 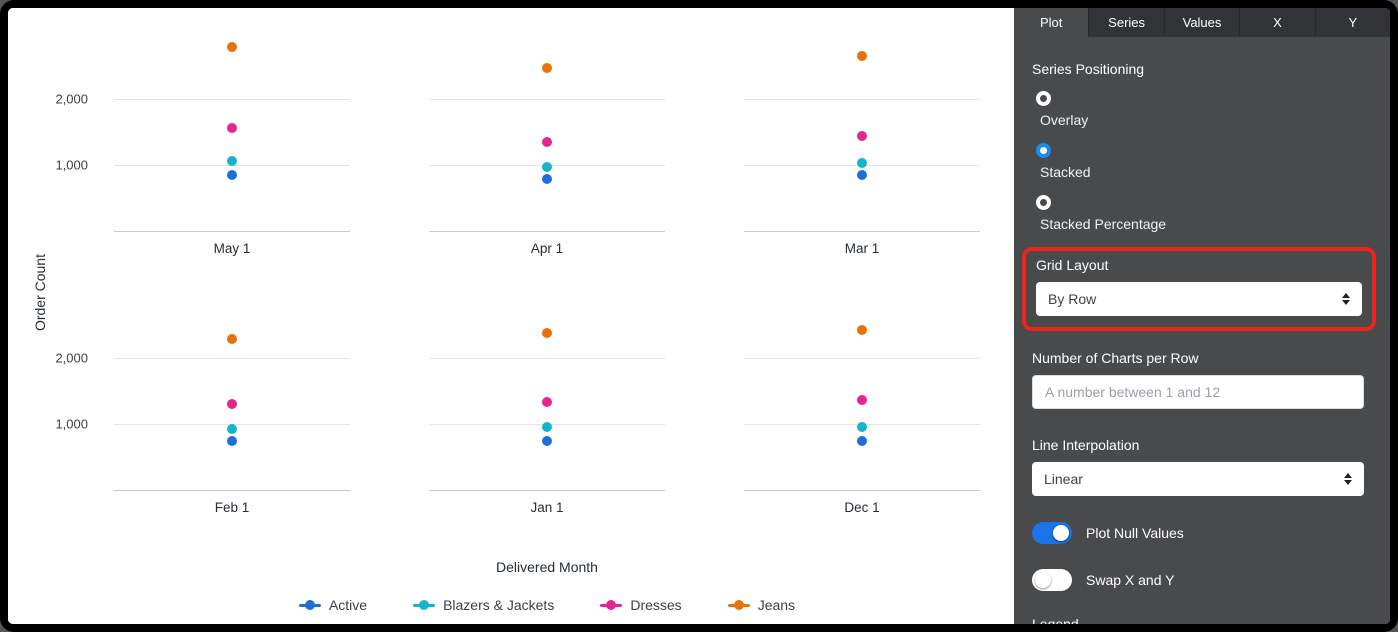 What do you see at coordinates (348, 605) in the screenshot?
I see `legend-label: Active` at bounding box center [348, 605].